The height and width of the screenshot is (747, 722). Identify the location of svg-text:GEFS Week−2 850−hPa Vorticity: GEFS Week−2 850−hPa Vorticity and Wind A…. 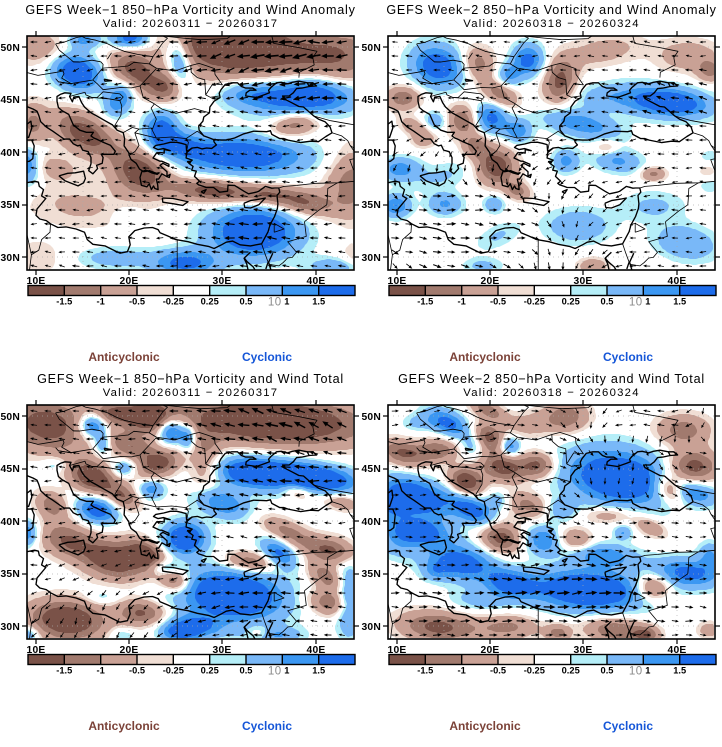
(551, 10).